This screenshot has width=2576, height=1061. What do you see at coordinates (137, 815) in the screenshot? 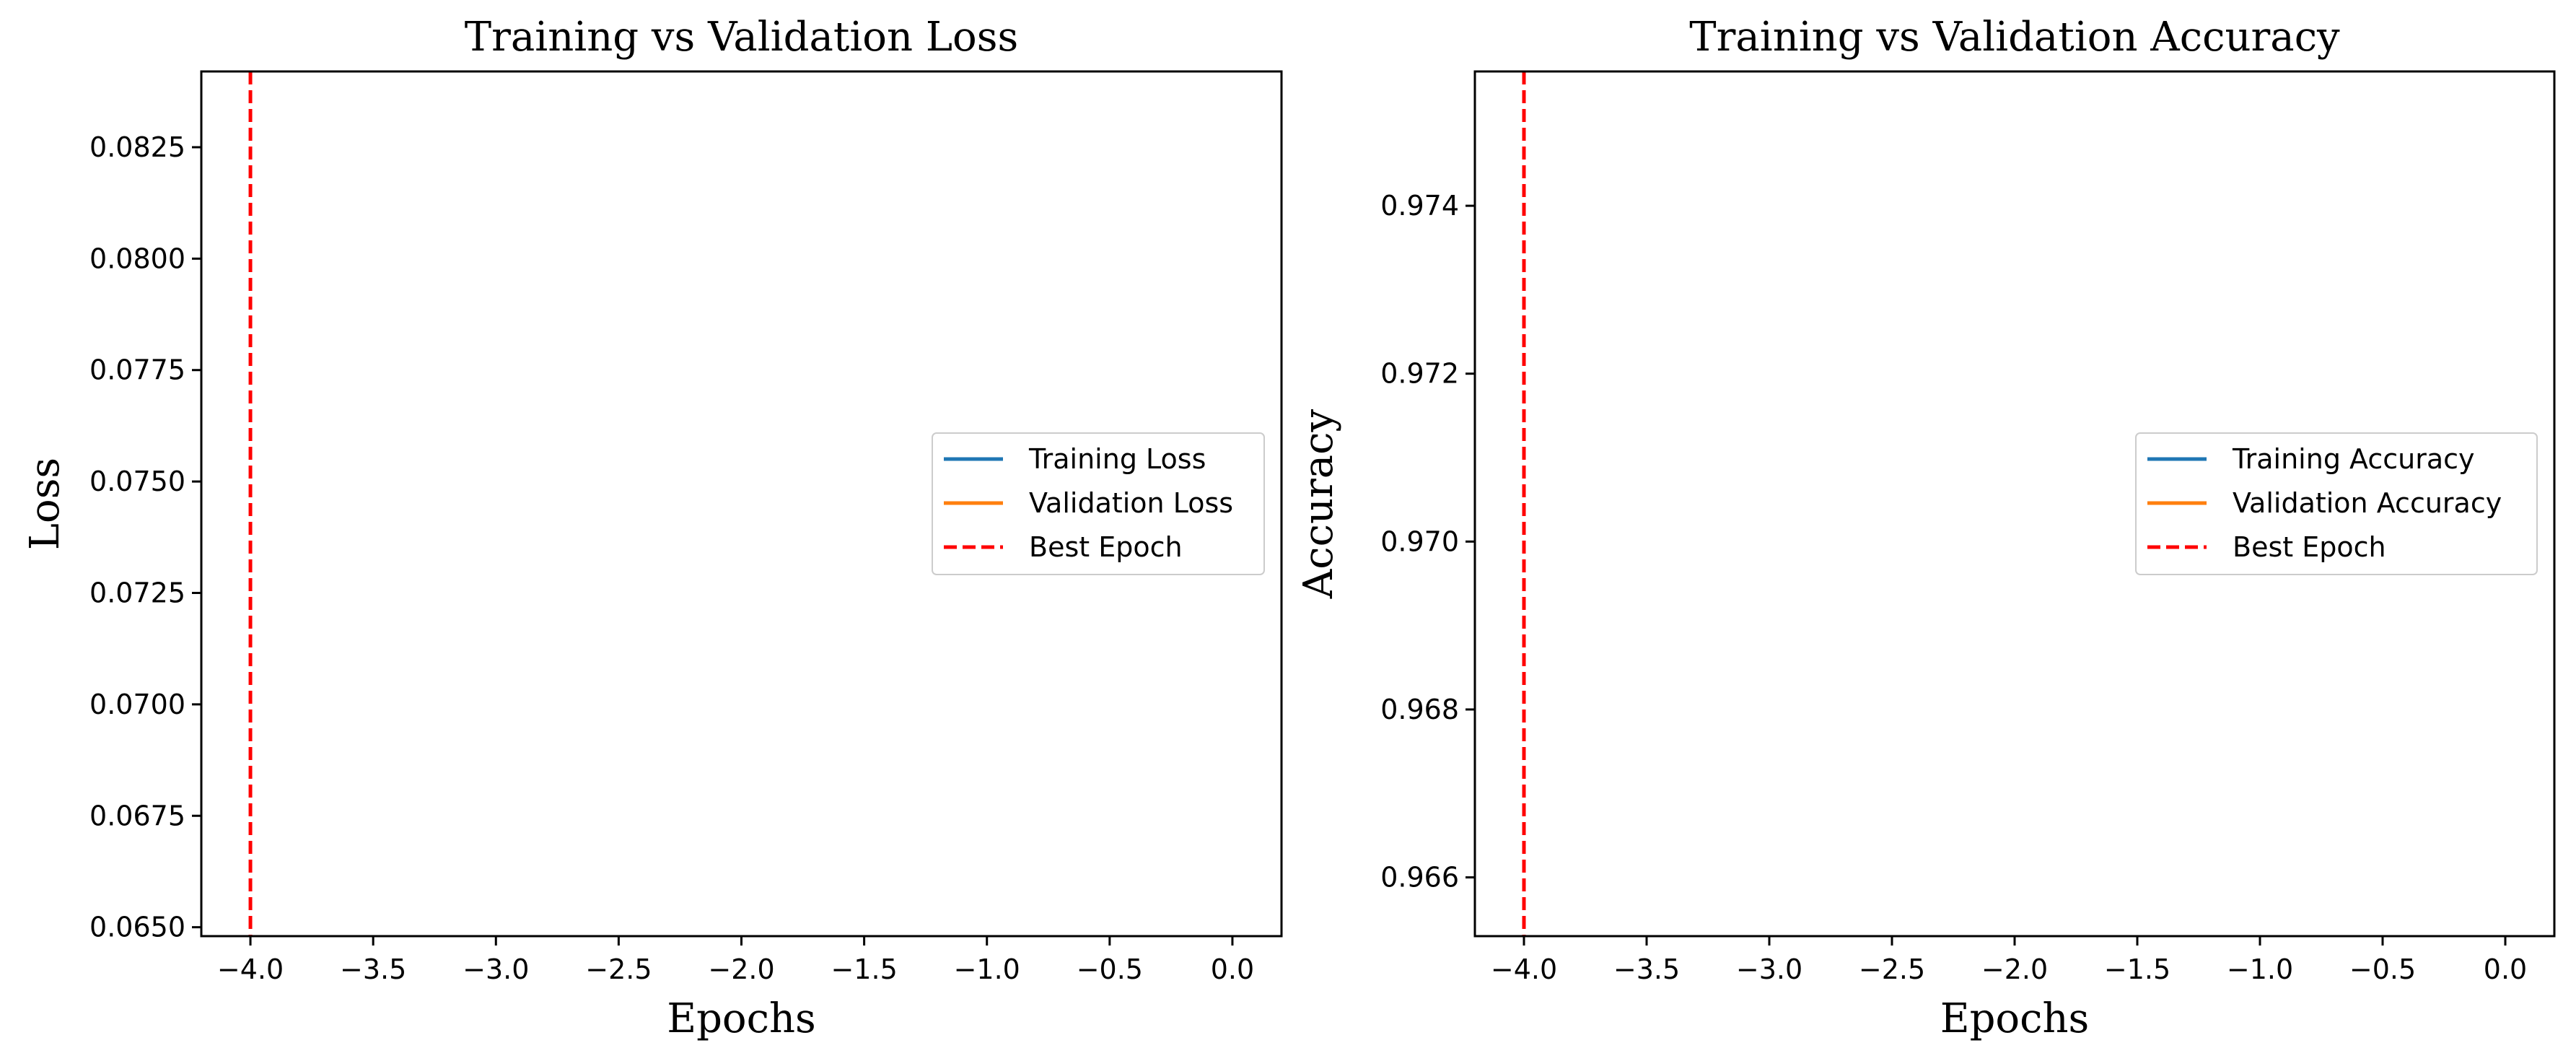
I see `undefined-y-tick-label: 0.0675` at bounding box center [137, 815].